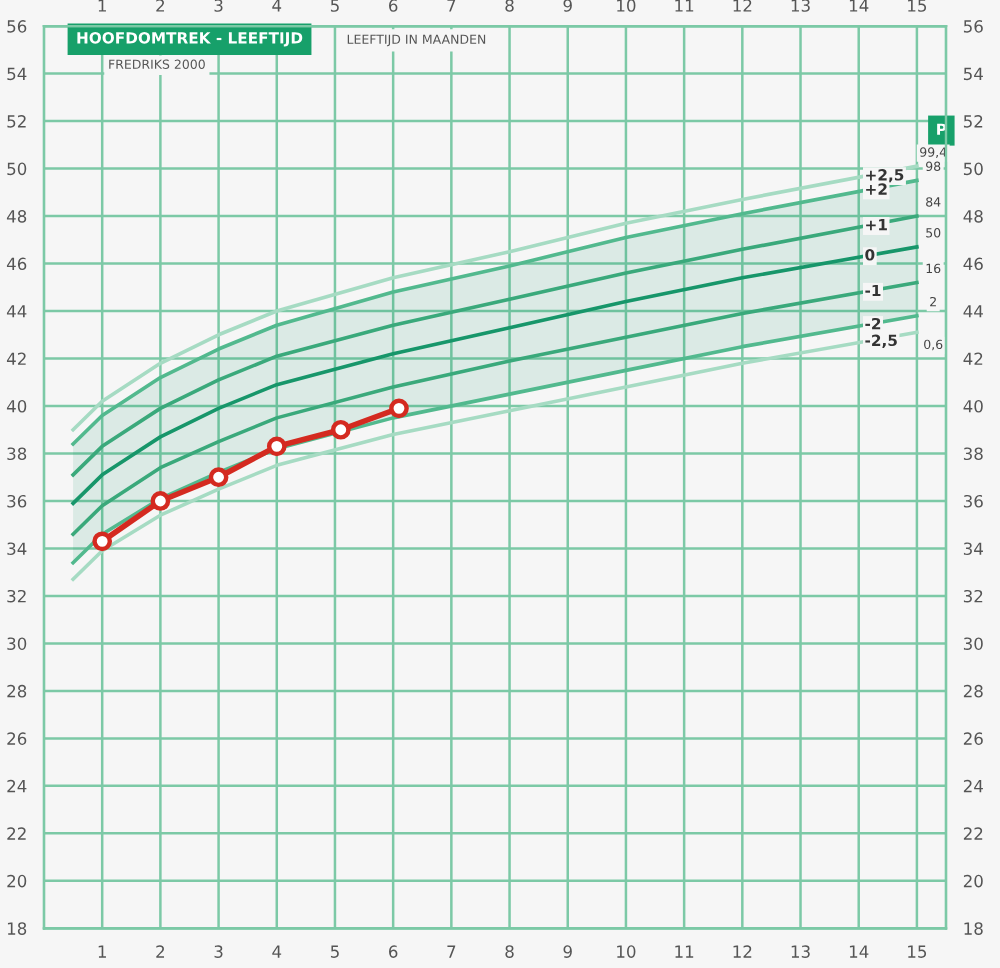  I want to click on x-tick-label: 6, so click(393, 6).